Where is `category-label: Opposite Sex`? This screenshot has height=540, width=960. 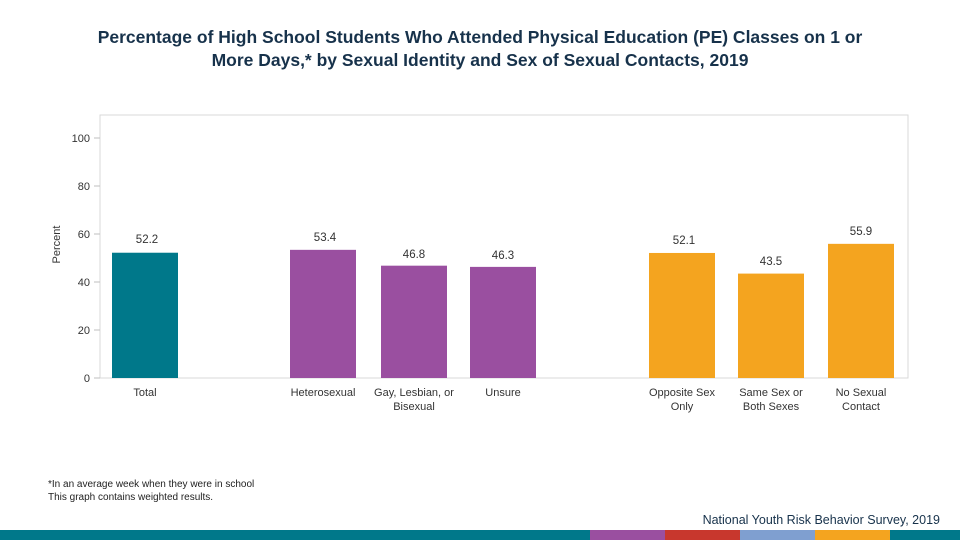 category-label: Opposite Sex is located at coordinates (682, 393).